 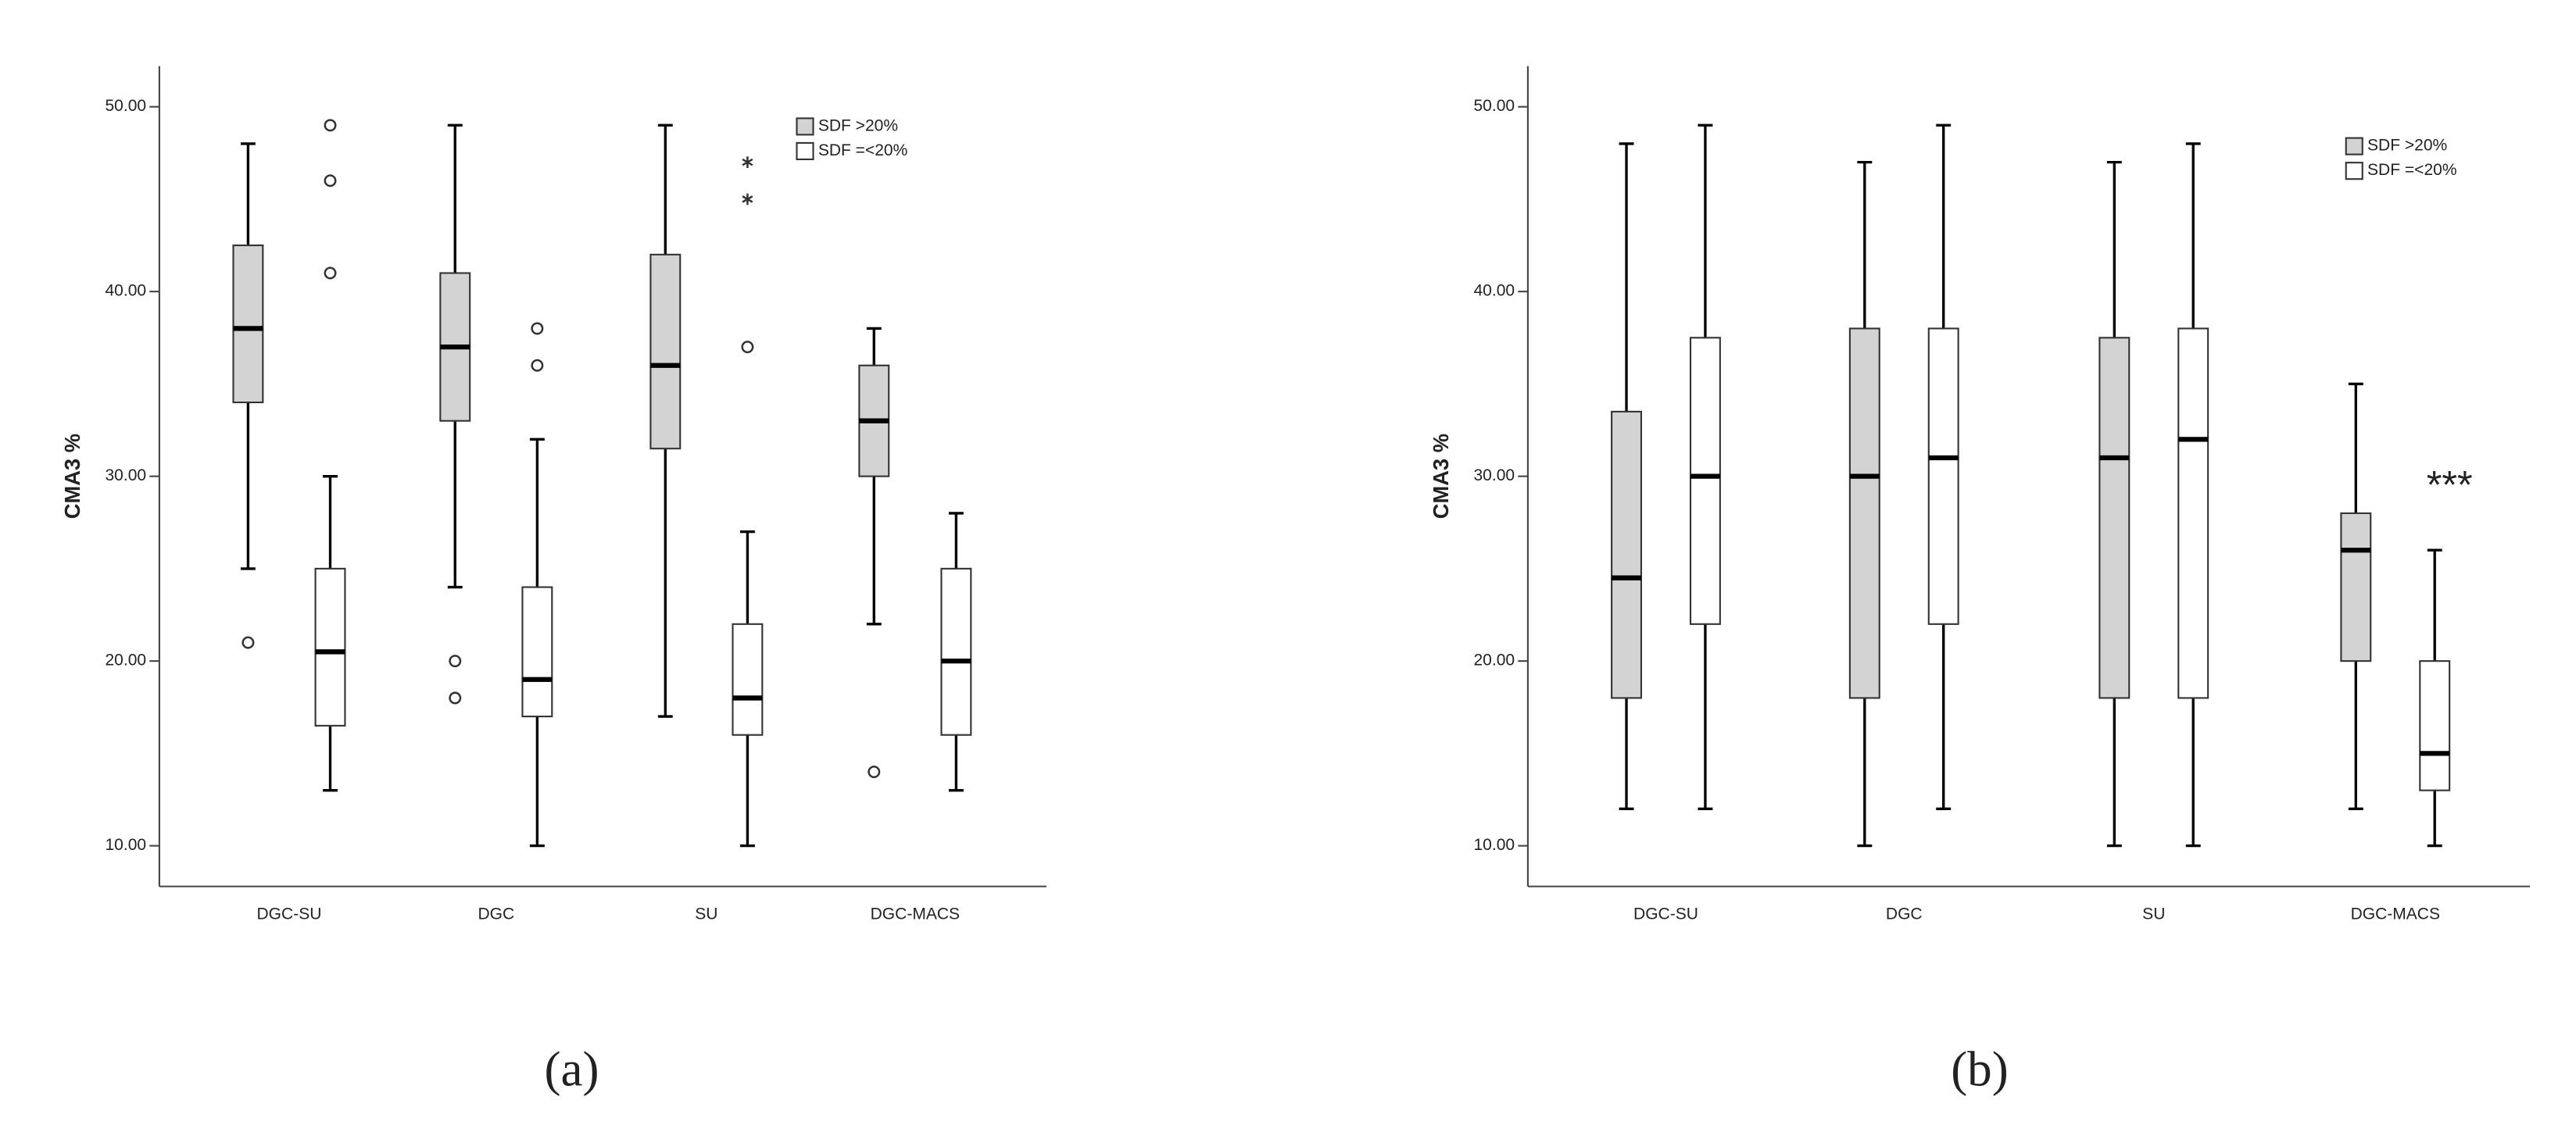 I want to click on panel-label: (b), so click(x=1980, y=1068).